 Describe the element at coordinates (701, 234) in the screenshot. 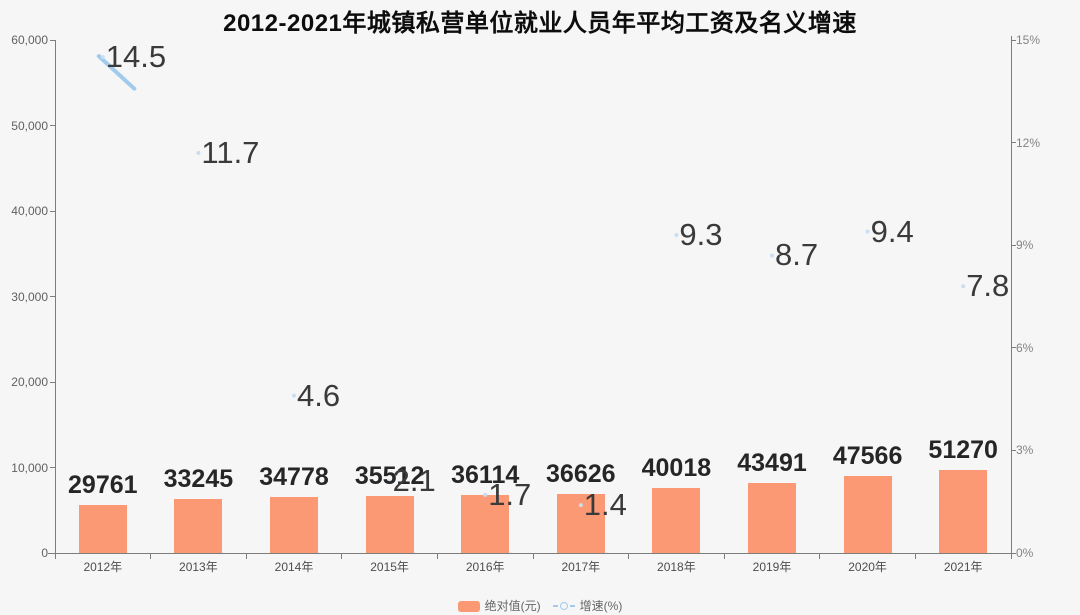

I see `growth-rate-label: 9.3` at that location.